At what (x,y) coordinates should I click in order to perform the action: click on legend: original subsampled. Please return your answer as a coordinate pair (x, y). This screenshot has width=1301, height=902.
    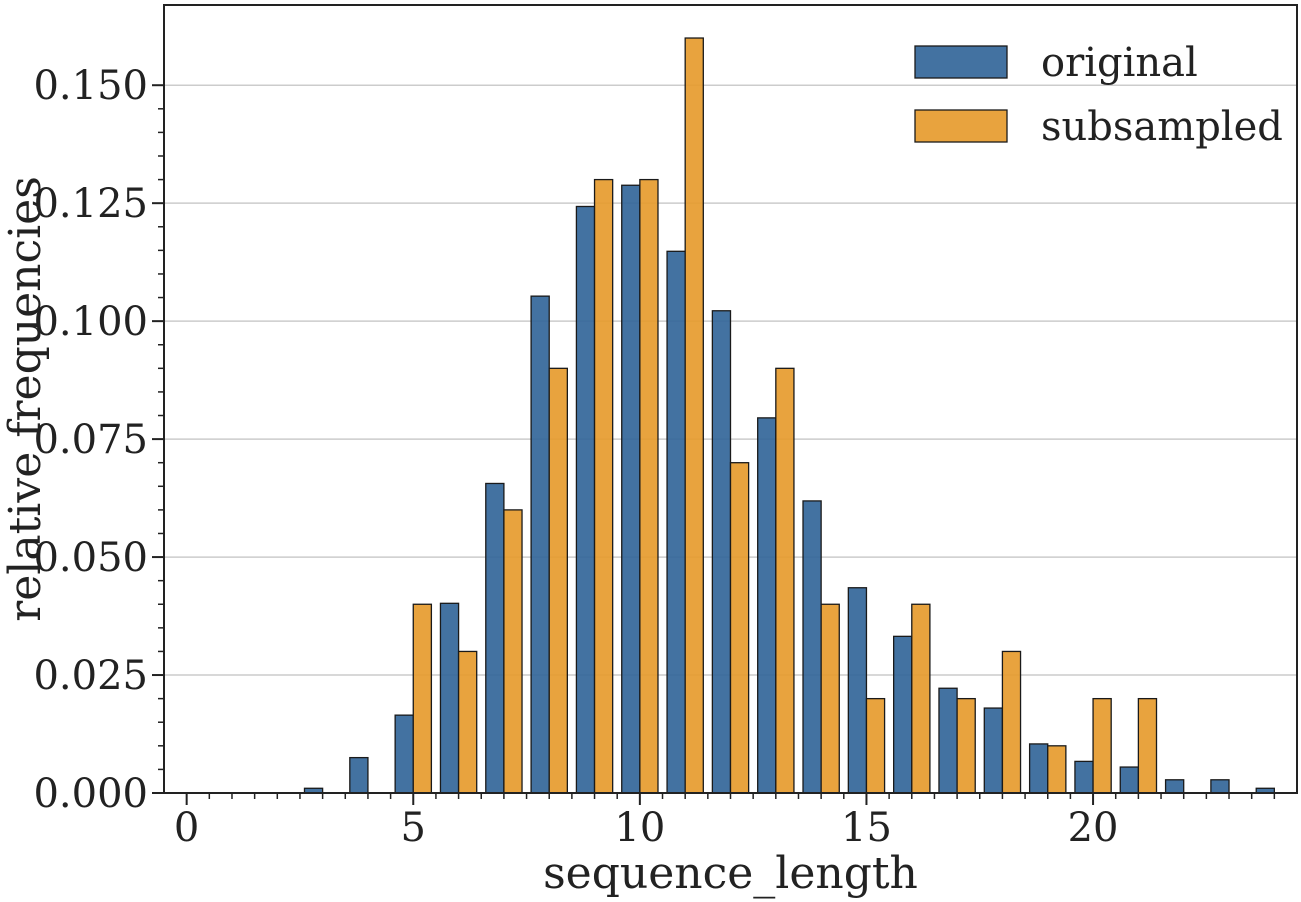
    Looking at the image, I should click on (1098, 95).